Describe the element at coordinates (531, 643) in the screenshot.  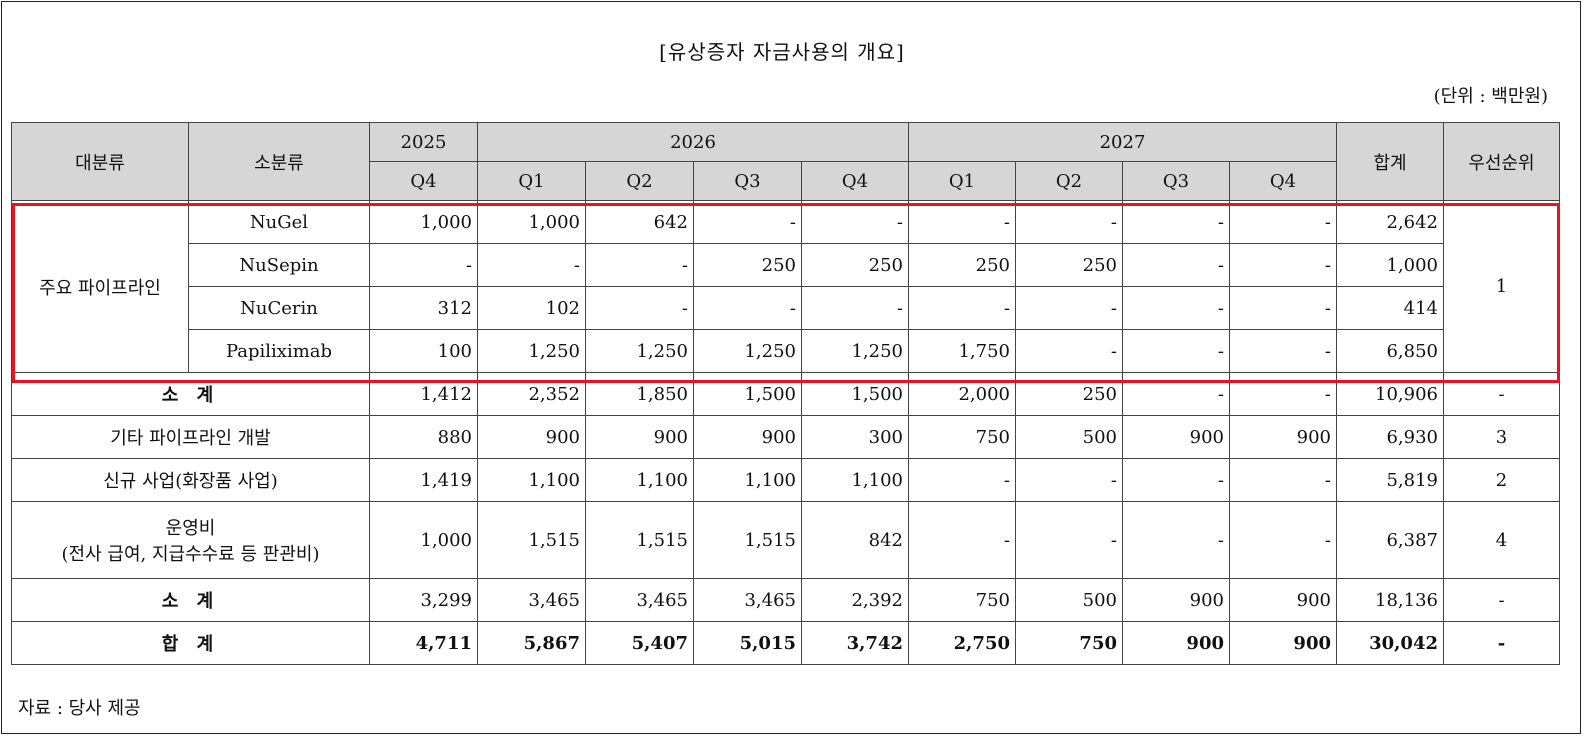
I see `value-cell: 5,867` at that location.